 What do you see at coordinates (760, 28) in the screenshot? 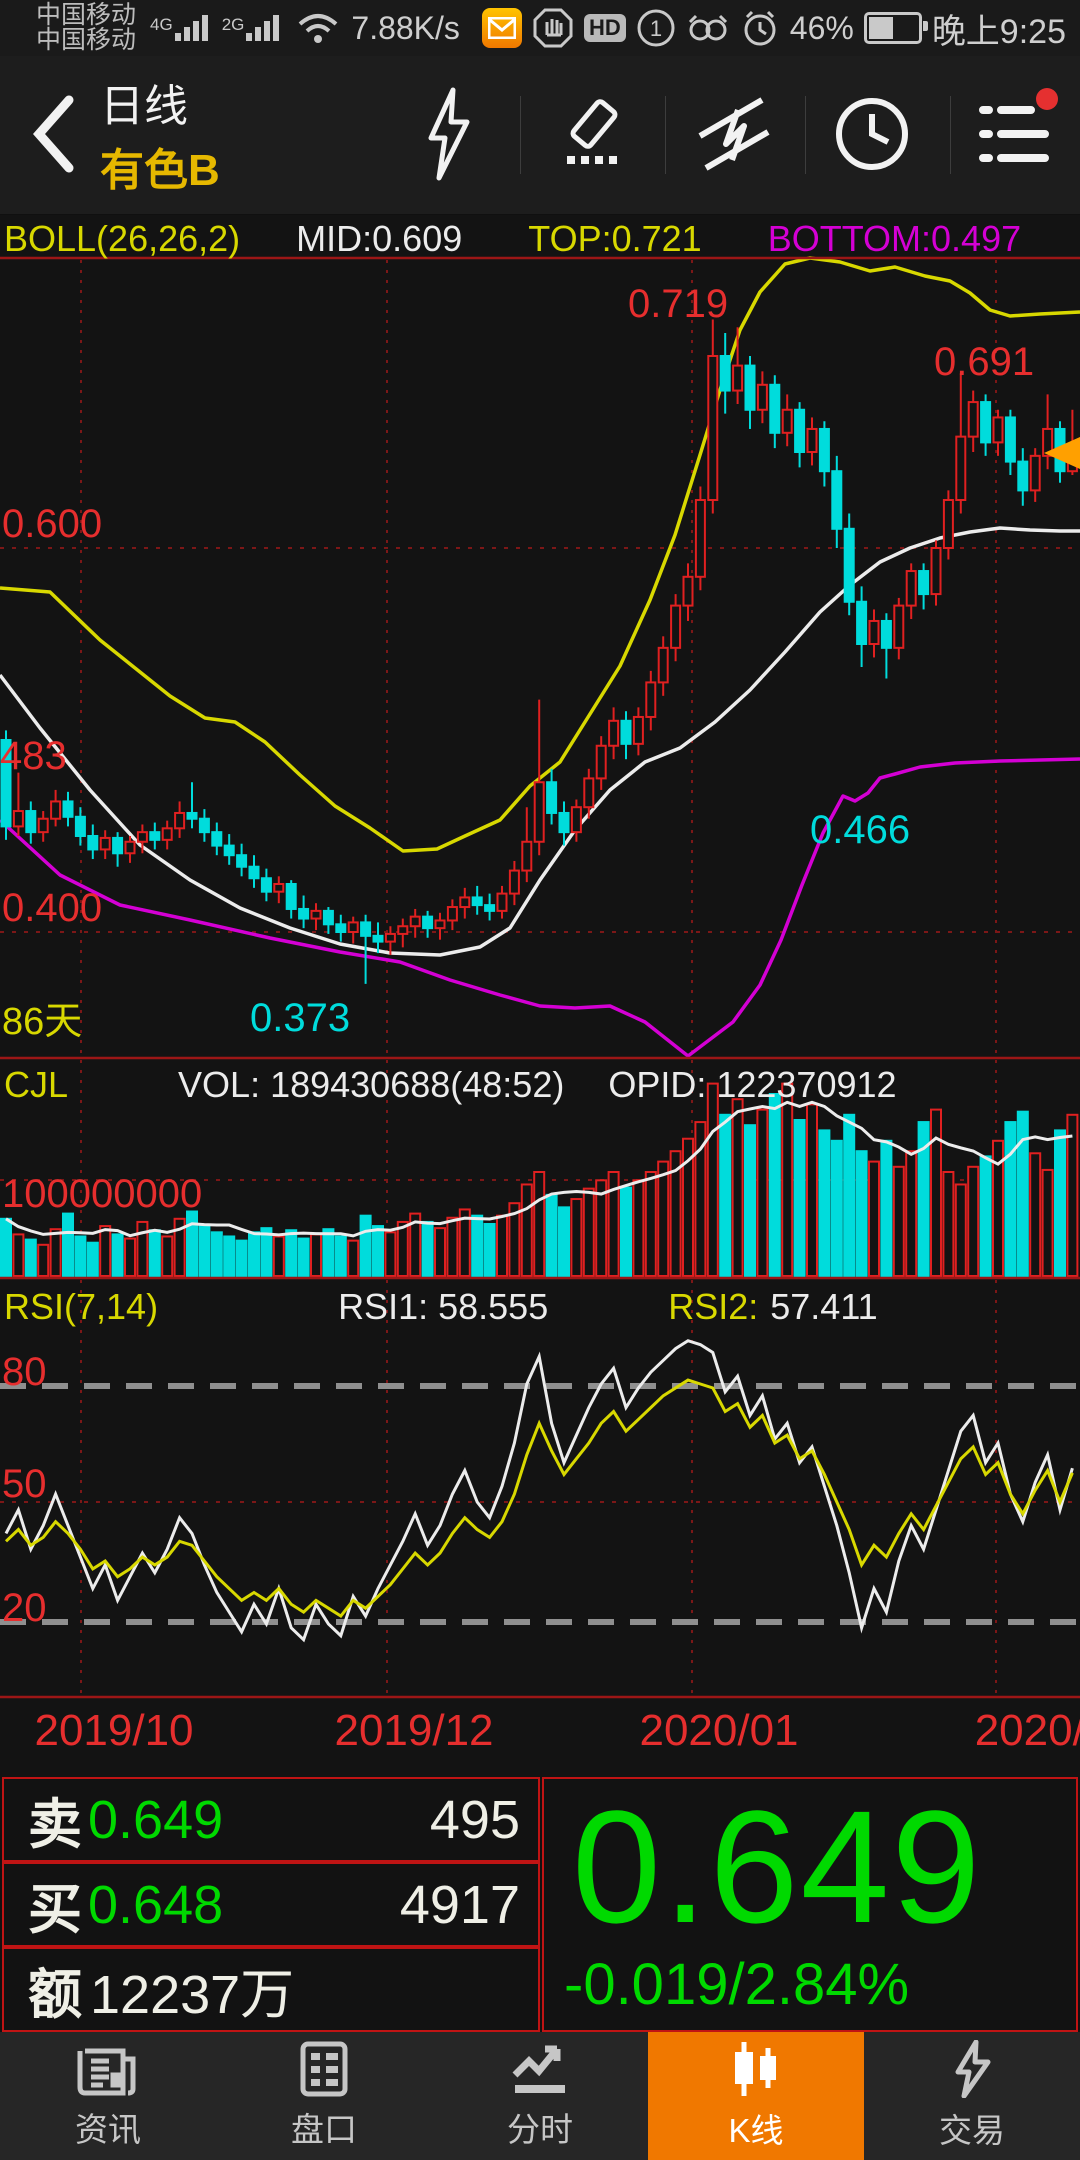
I see `alarm-clock-icon` at bounding box center [760, 28].